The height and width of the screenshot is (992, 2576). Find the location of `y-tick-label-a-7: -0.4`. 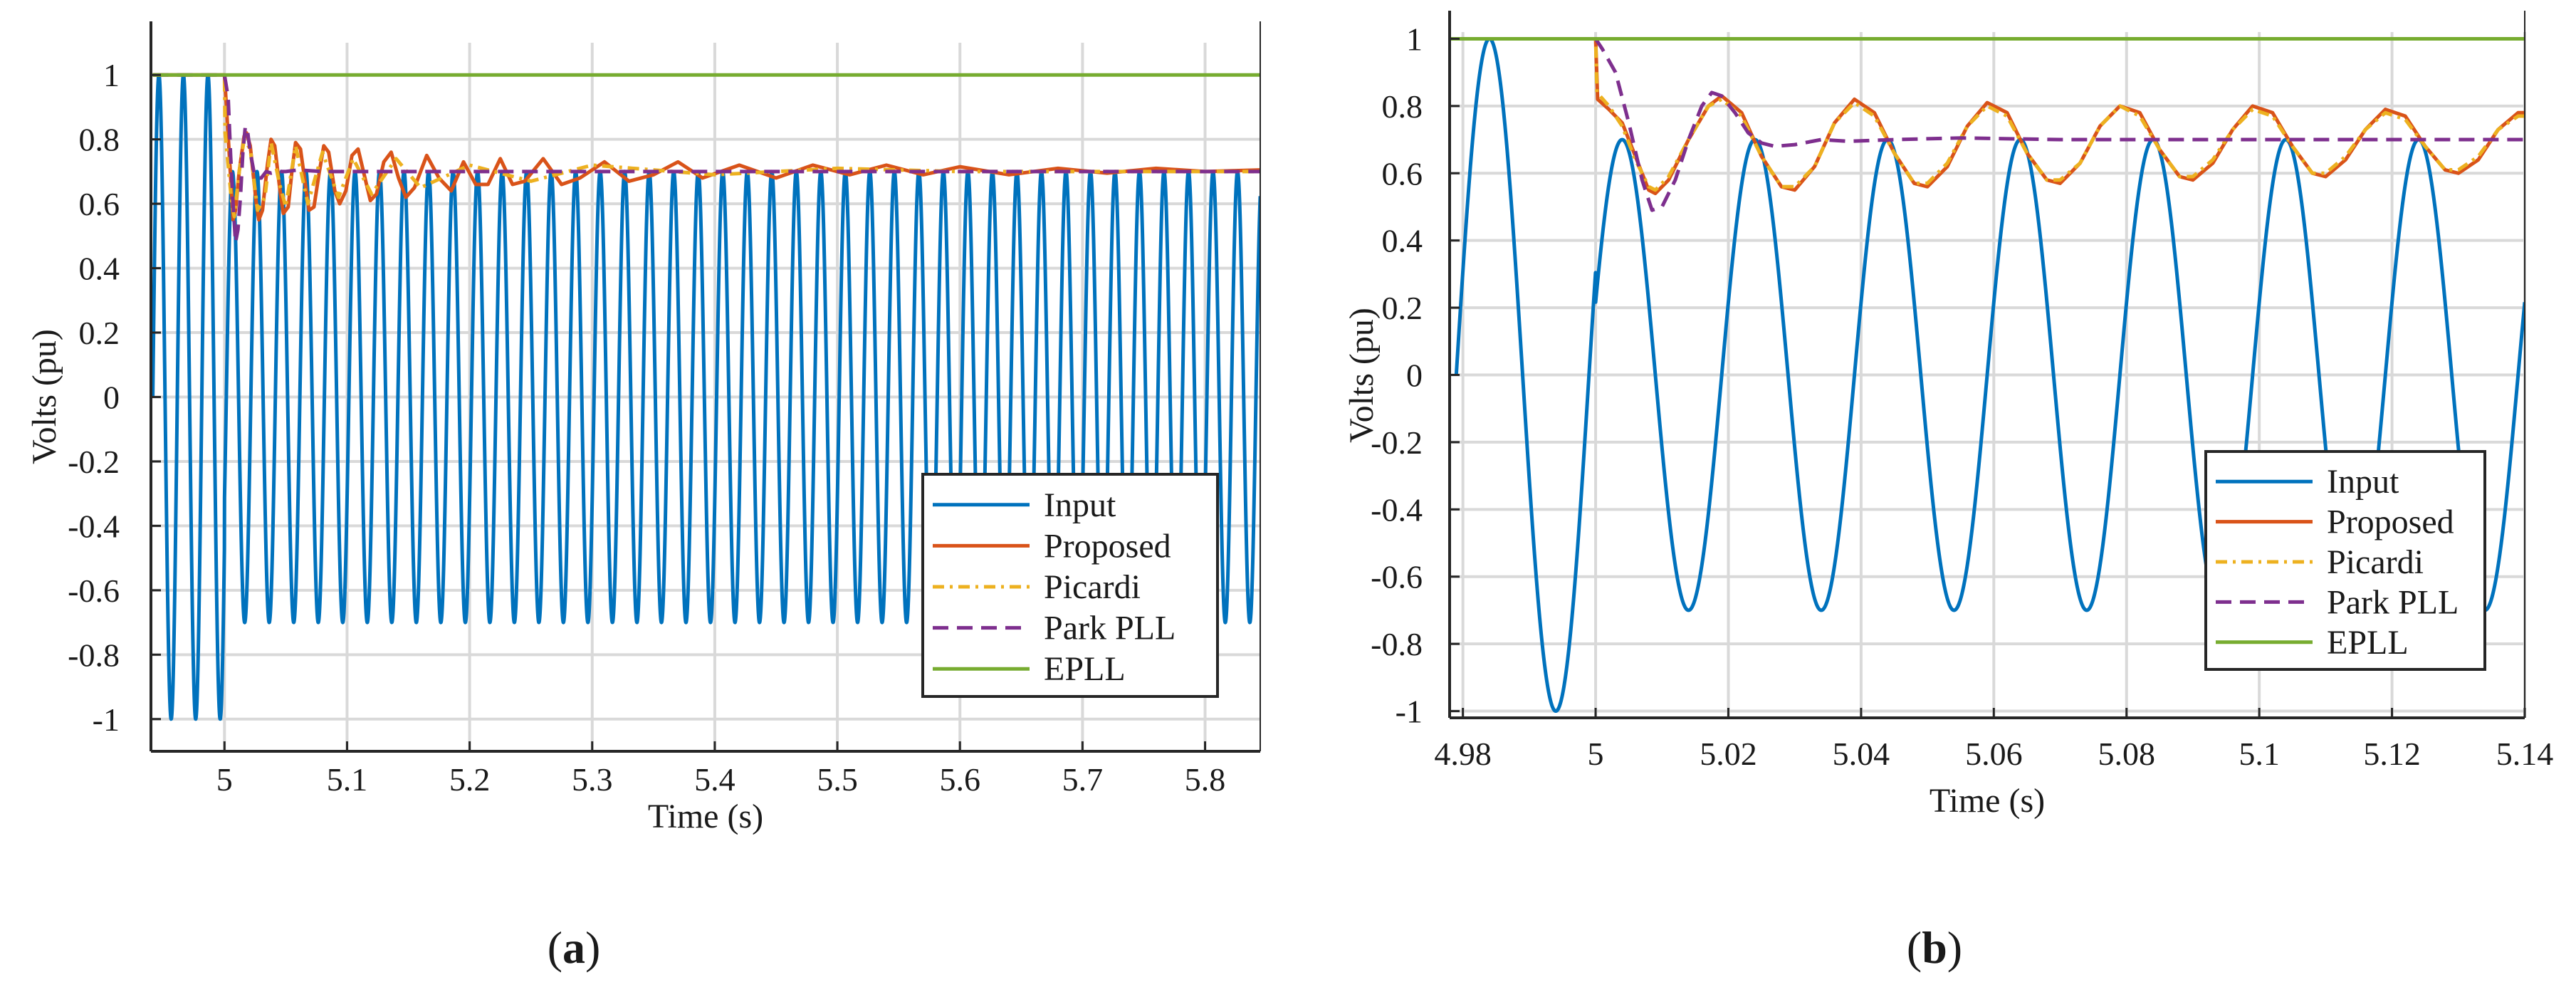

y-tick-label-a-7: -0.4 is located at coordinates (94, 526).